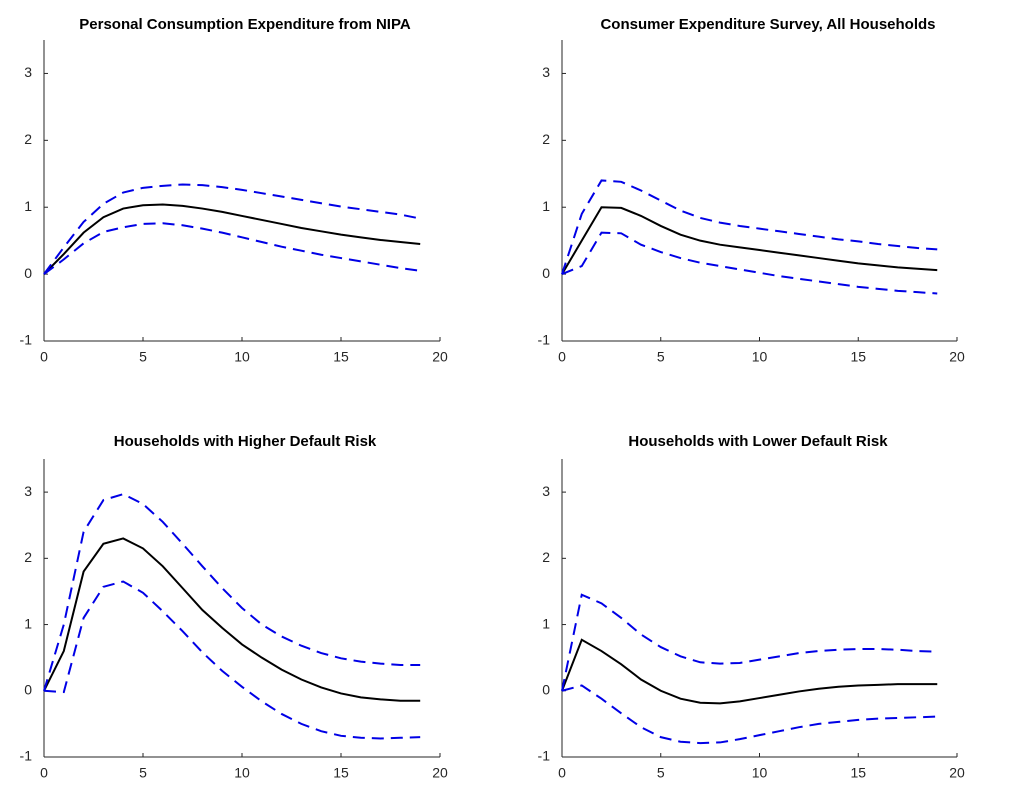 This screenshot has width=1009, height=791. What do you see at coordinates (245, 441) in the screenshot?
I see `chart-title: Households with Higher Default Risk` at bounding box center [245, 441].